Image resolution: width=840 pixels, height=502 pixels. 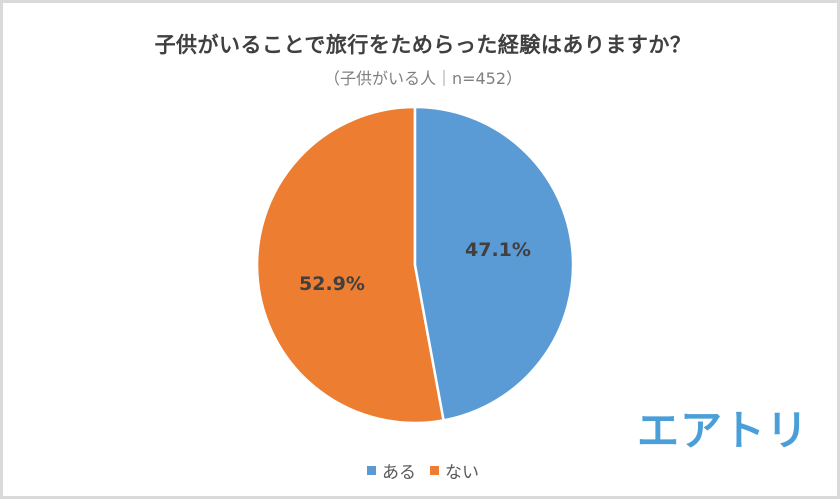 I want to click on legend-item-yes: ある, so click(x=391, y=470).